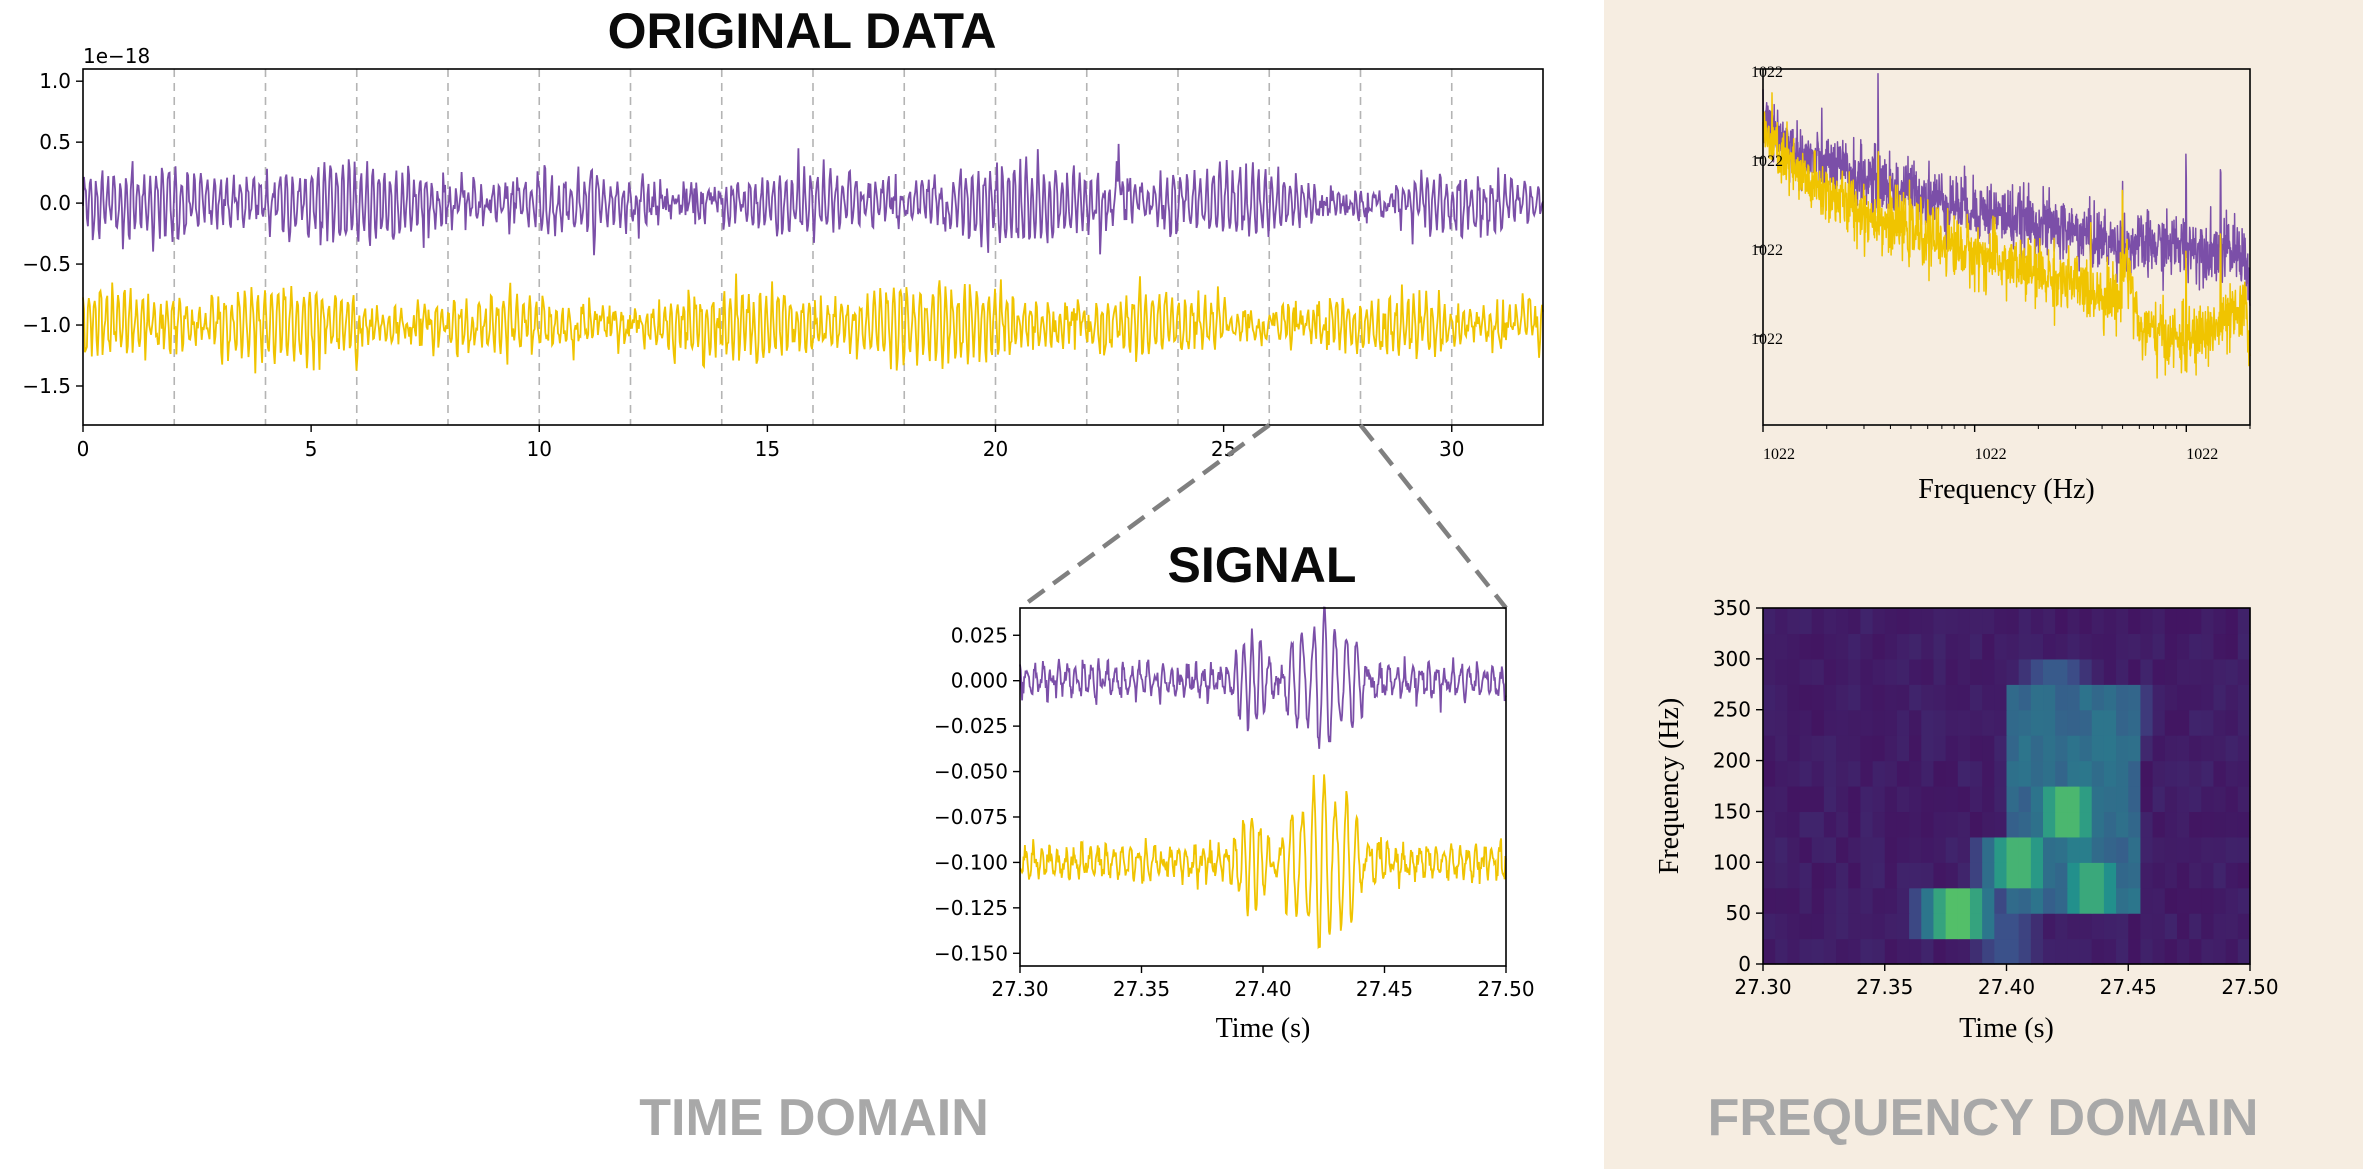  Describe the element at coordinates (979, 635) in the screenshot. I see `y-tick-label: 0.025` at that location.